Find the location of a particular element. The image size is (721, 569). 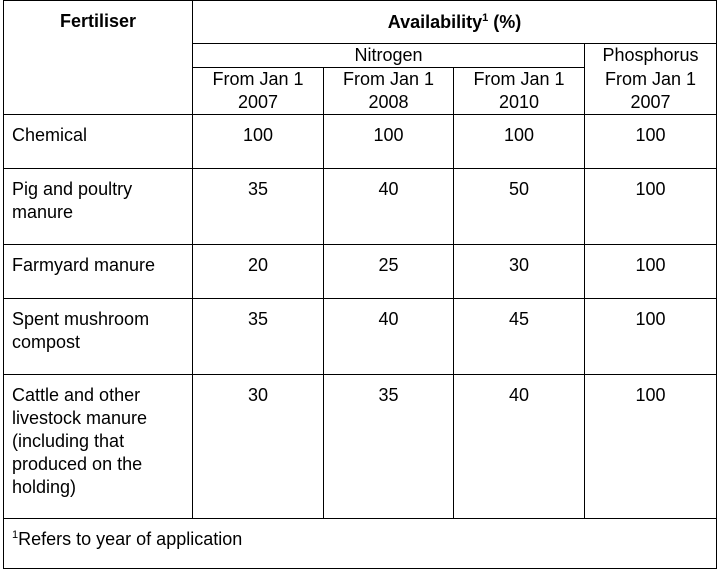

table-row: Pig and poultry manure 35 40 50 100 is located at coordinates (360, 206).